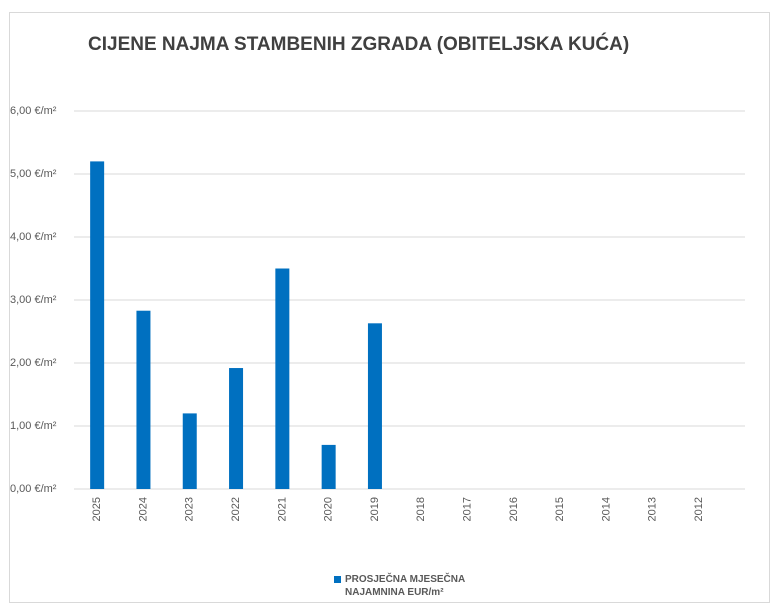  What do you see at coordinates (190, 509) in the screenshot?
I see `x-tick-label: 2023` at bounding box center [190, 509].